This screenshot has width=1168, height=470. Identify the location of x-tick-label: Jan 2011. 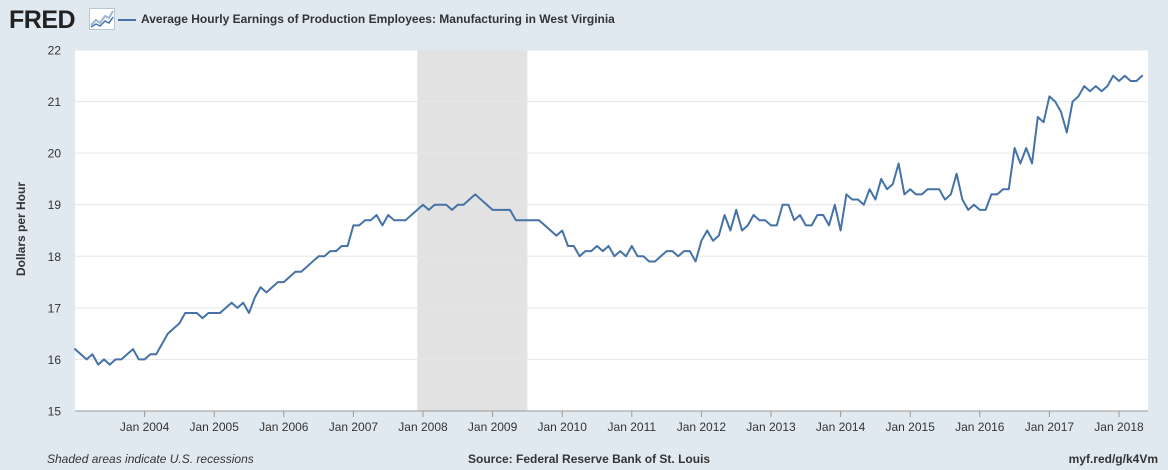
(632, 427).